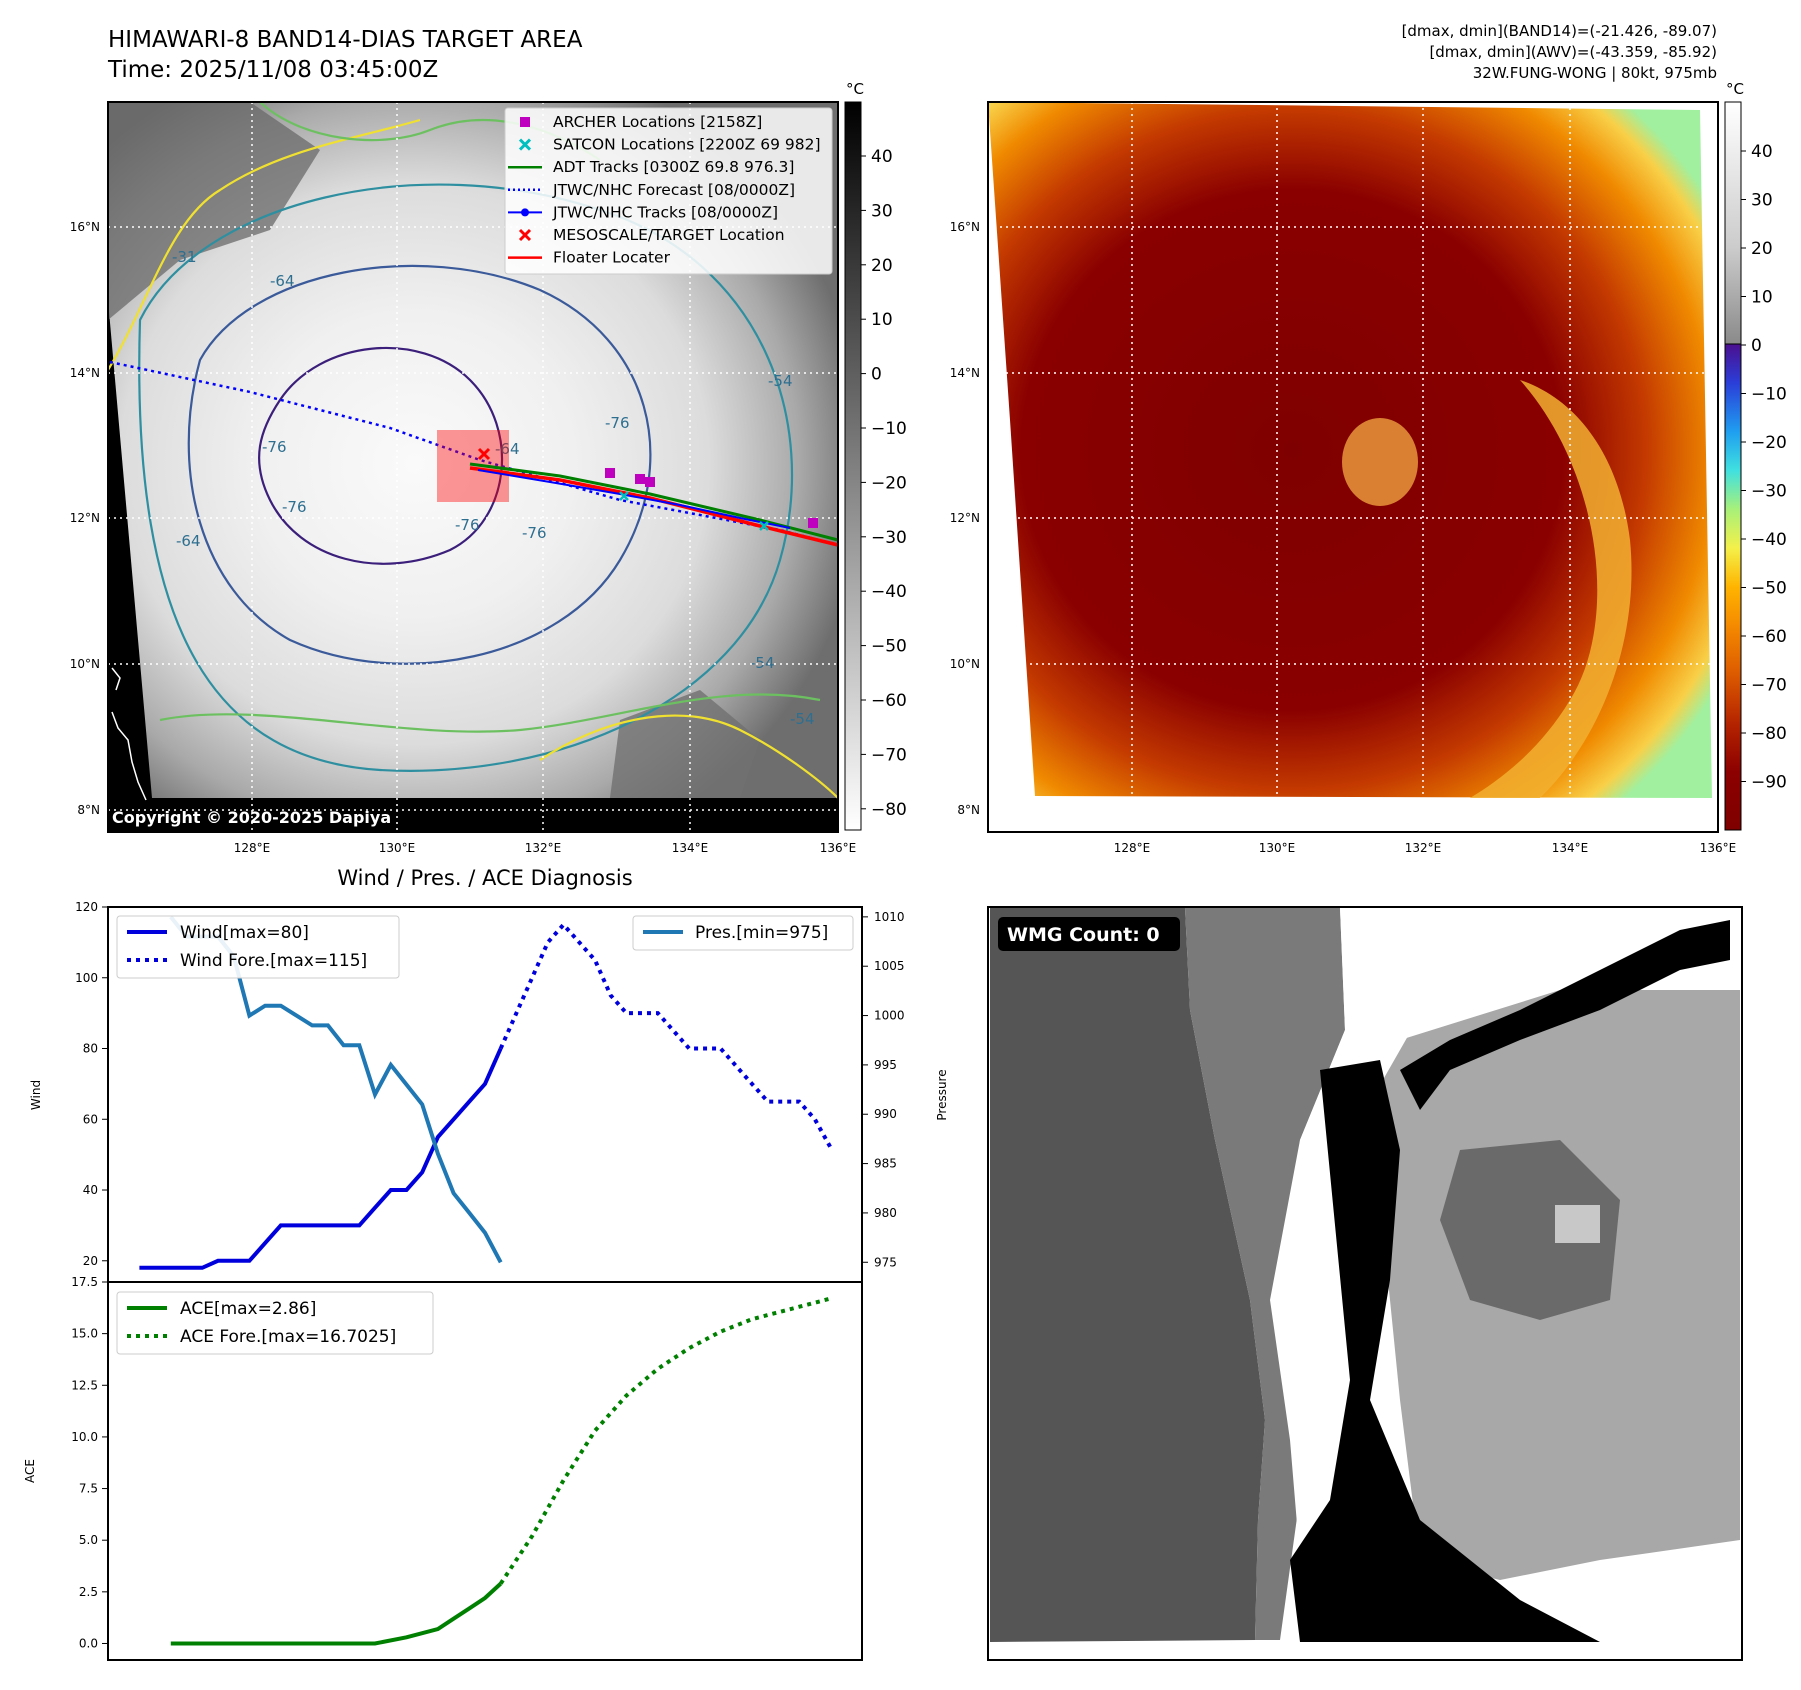 Image resolution: width=1801 pixels, height=1690 pixels. What do you see at coordinates (90, 1119) in the screenshot?
I see `wind-tick-label: 60` at bounding box center [90, 1119].